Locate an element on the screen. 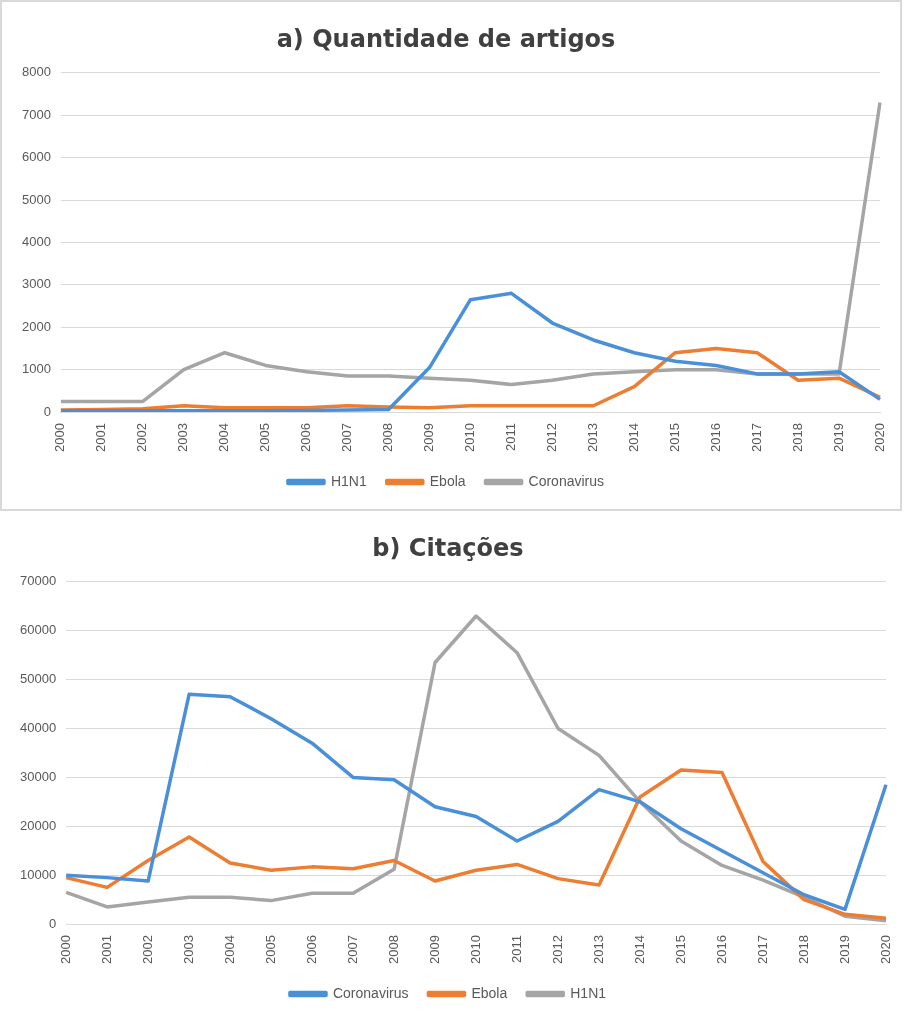 The width and height of the screenshot is (906, 1023). y-tick-label: 3000 is located at coordinates (36, 284).